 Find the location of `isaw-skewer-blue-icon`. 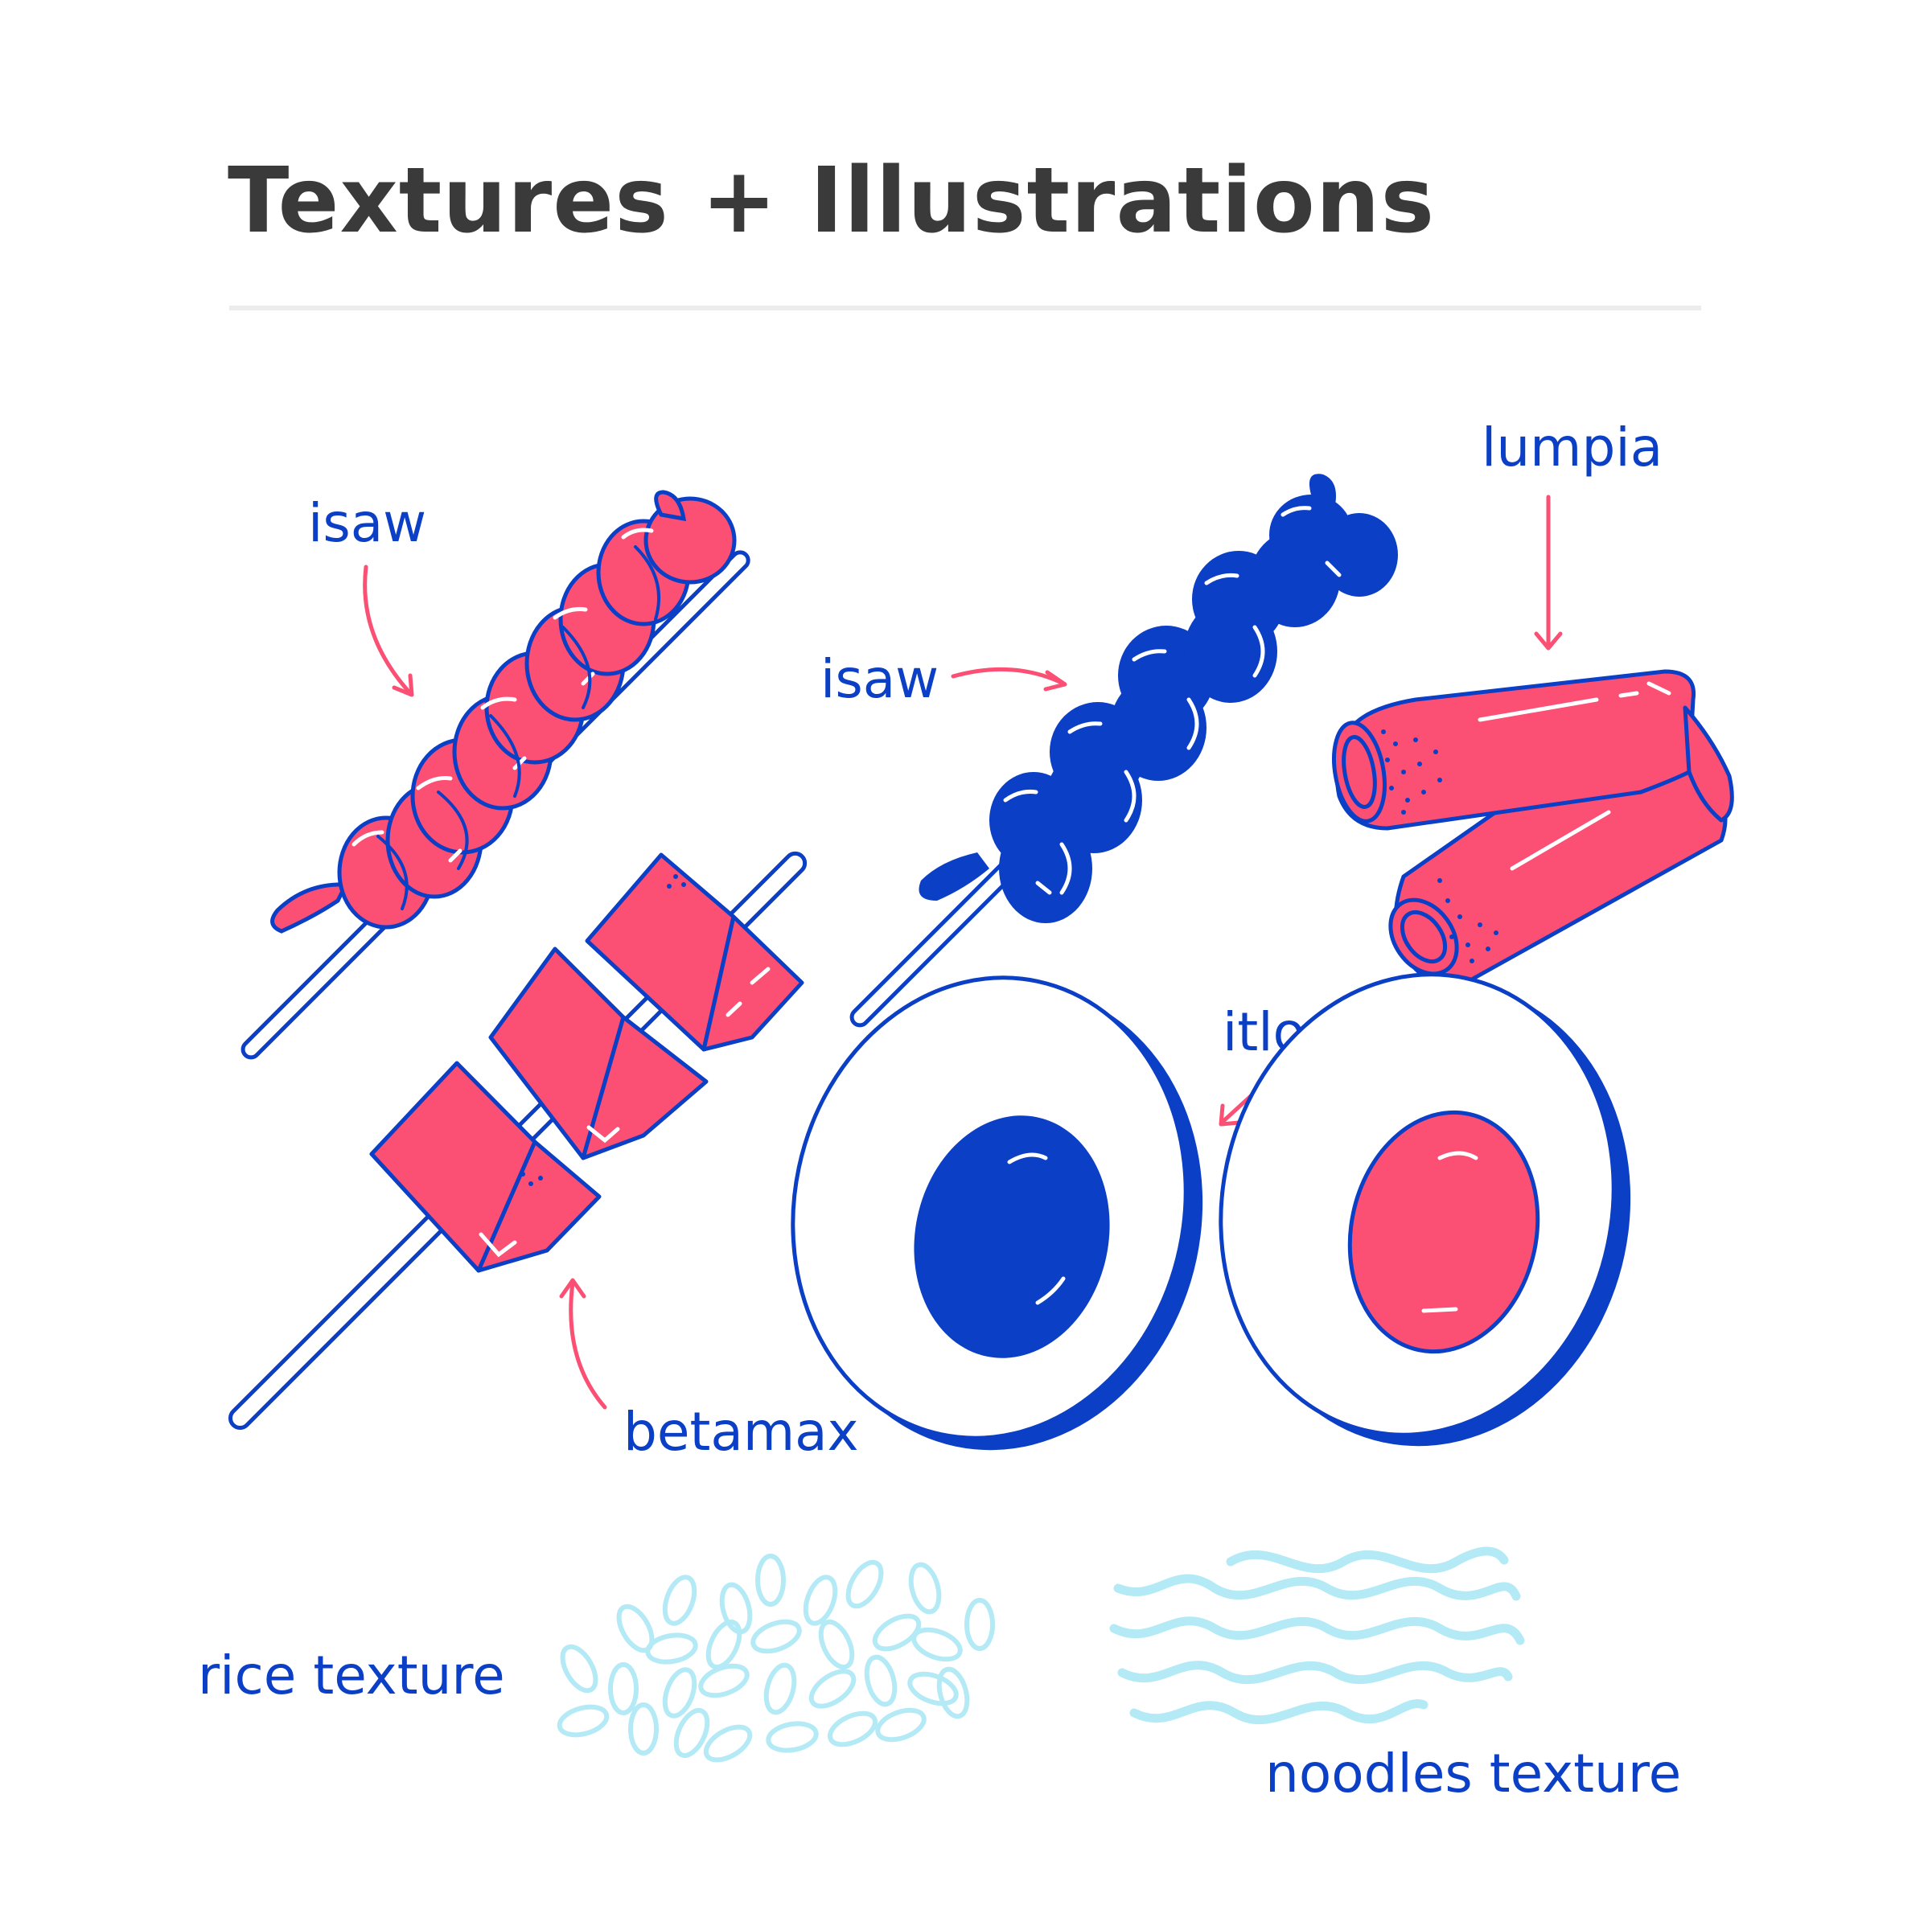

isaw-skewer-blue-icon is located at coordinates (1123, 751).